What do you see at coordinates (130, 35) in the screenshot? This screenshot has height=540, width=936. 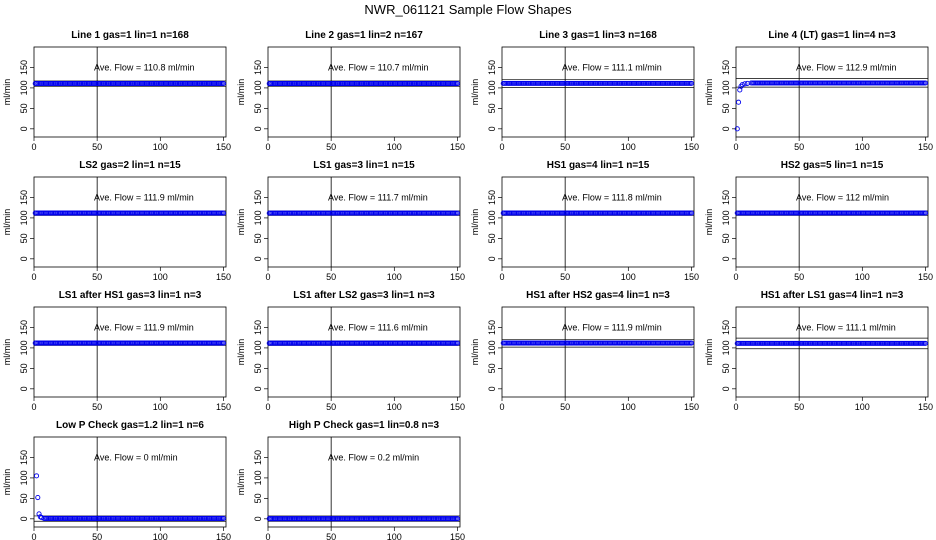 I see `panel-title: Line 1 gas=1 lin=1 n=168` at bounding box center [130, 35].